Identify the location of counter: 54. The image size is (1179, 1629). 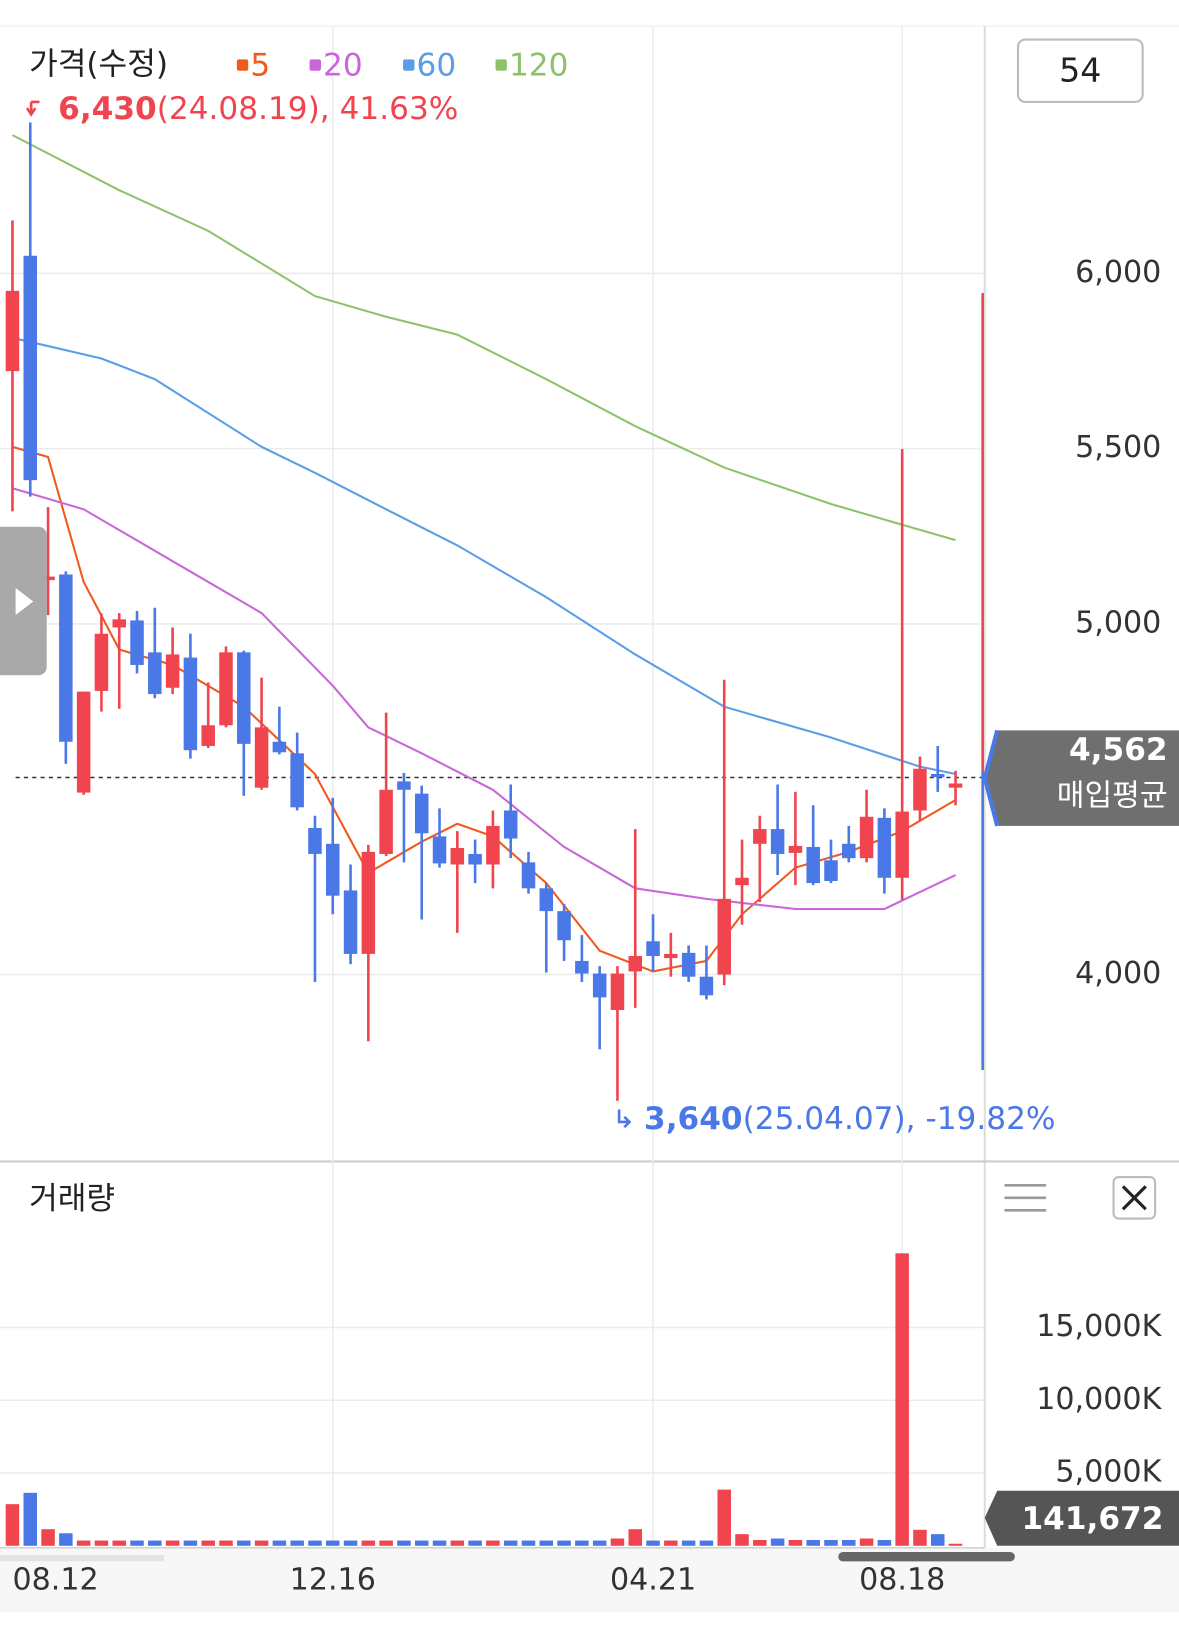
(1080, 69).